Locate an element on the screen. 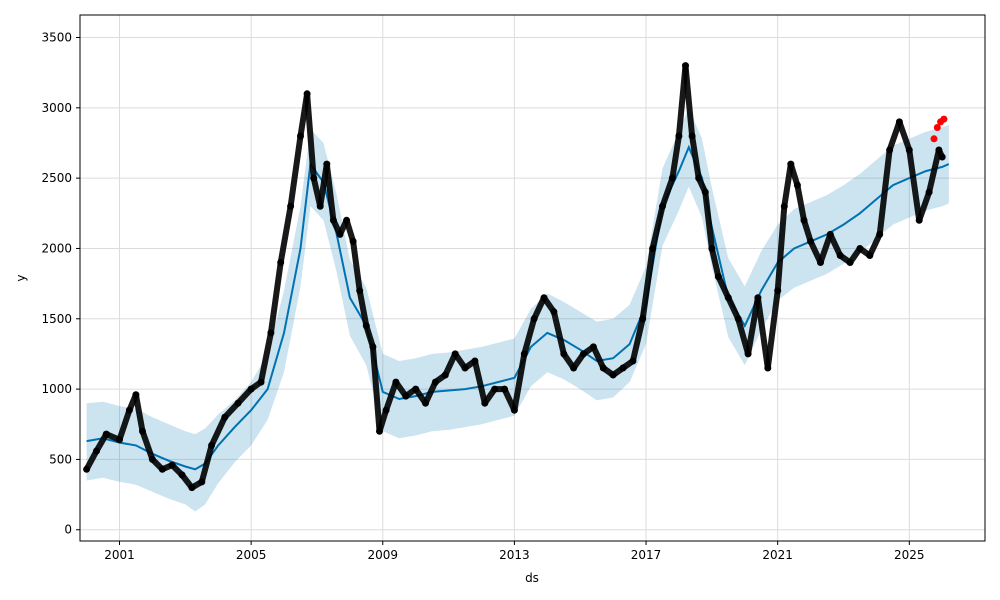 The image size is (1000, 600). x-tick-label: 2017 is located at coordinates (646, 555).